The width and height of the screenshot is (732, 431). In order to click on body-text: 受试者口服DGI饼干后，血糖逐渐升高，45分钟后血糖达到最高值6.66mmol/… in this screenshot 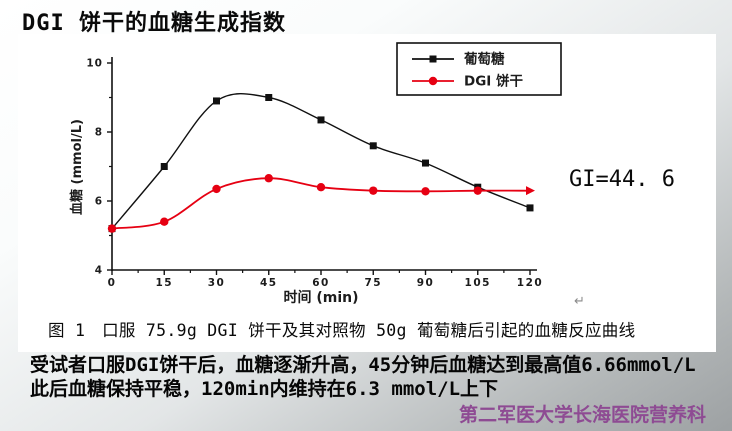, I will do `click(363, 377)`.